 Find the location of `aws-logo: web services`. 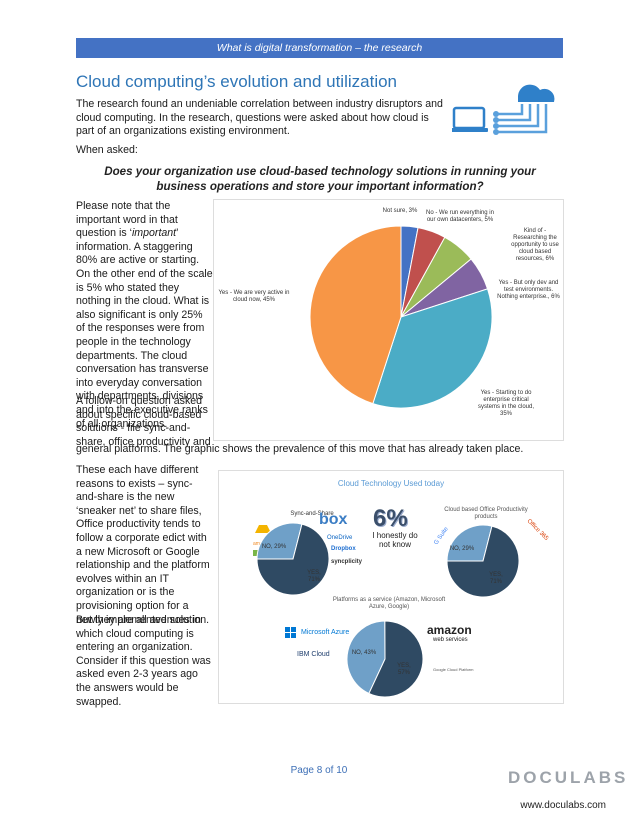

aws-logo: web services is located at coordinates (450, 640).